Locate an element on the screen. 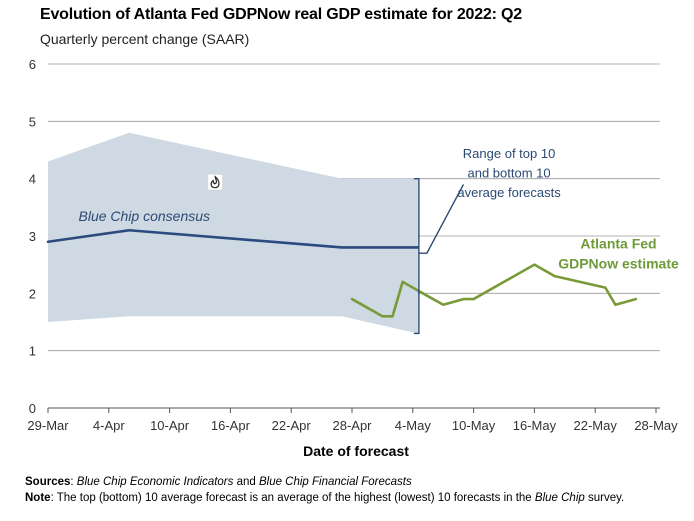  chart-subtitle: Quarterly percent change (SAAR) is located at coordinates (145, 39).